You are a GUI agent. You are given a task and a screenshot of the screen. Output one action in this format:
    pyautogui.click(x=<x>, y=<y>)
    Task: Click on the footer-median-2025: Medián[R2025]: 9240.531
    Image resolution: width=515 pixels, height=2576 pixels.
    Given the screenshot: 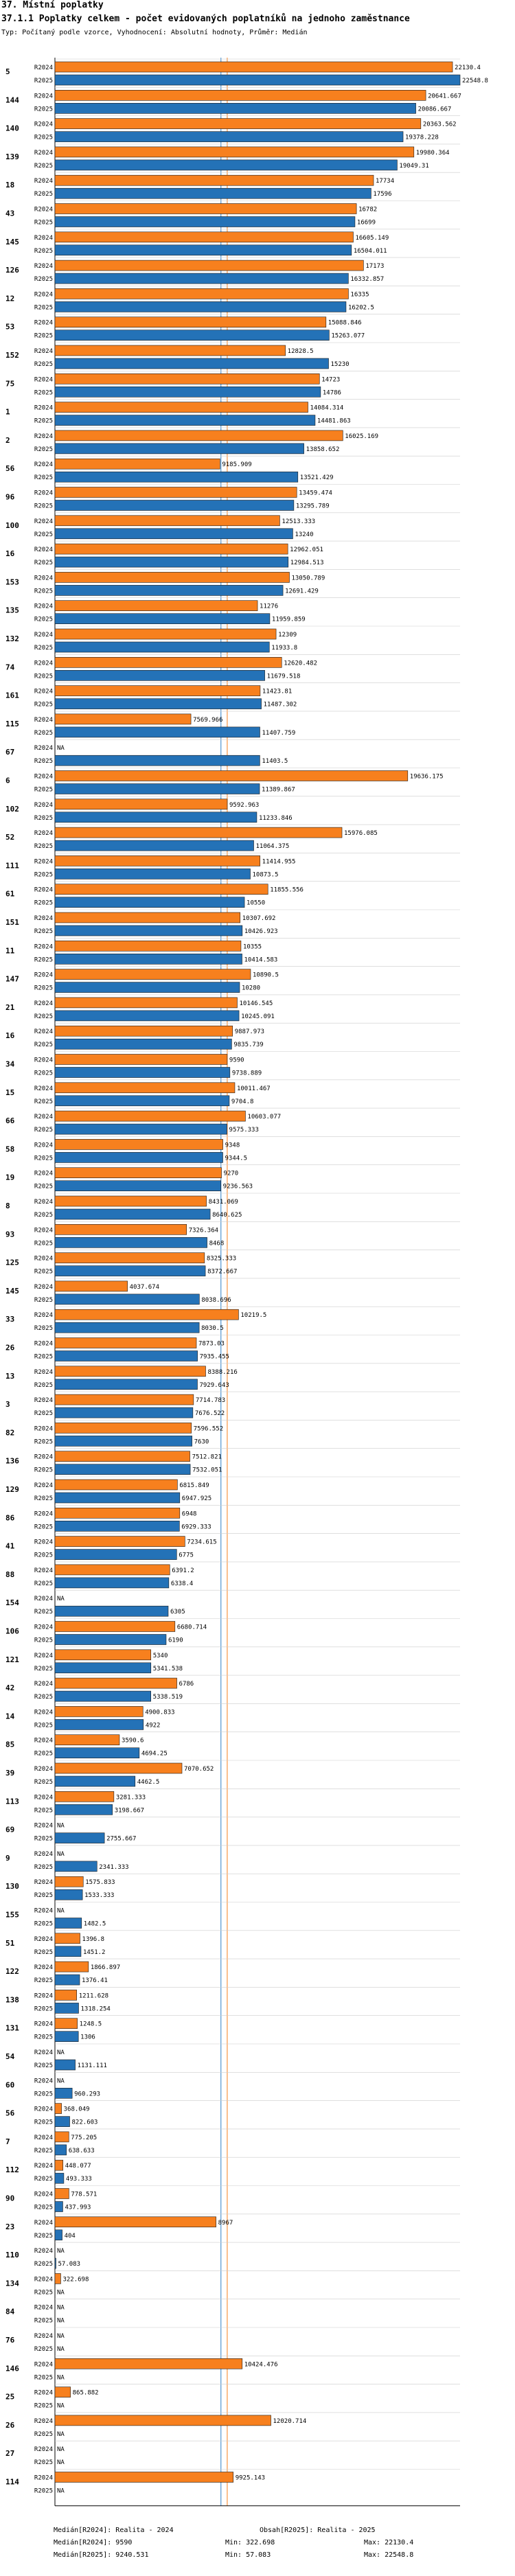 What is the action you would take?
    pyautogui.click(x=101, y=2555)
    